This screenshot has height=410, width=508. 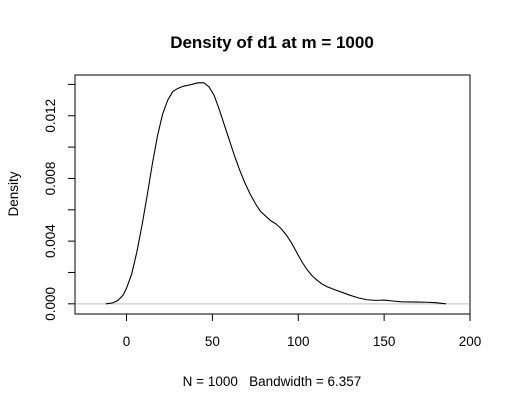 What do you see at coordinates (50, 116) in the screenshot?
I see `y-tick-label: 0.012` at bounding box center [50, 116].